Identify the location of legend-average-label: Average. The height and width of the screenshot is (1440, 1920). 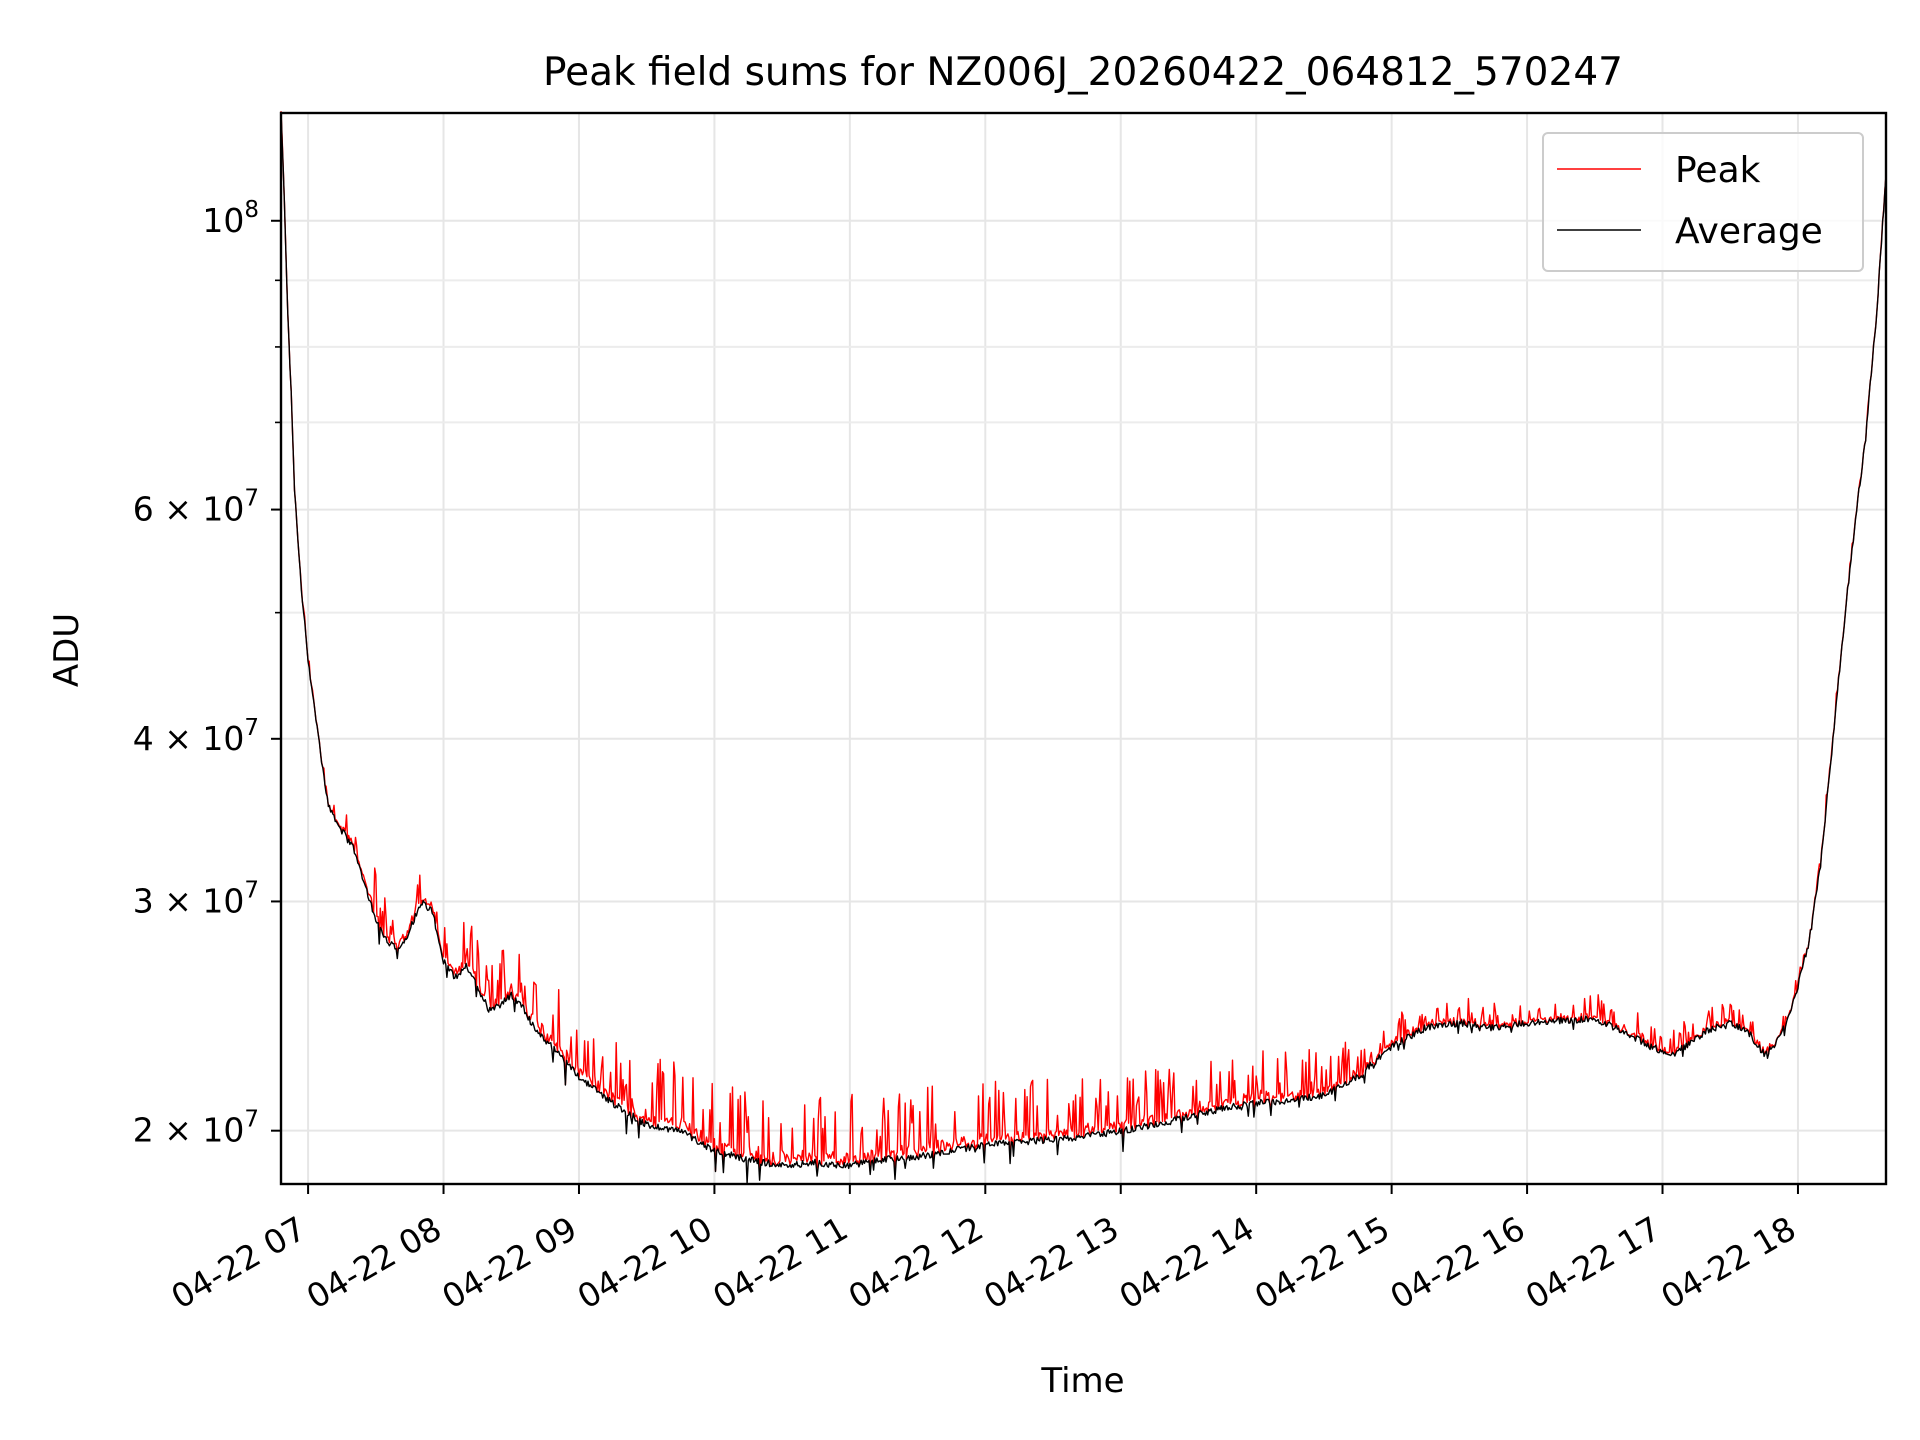
(1749, 231).